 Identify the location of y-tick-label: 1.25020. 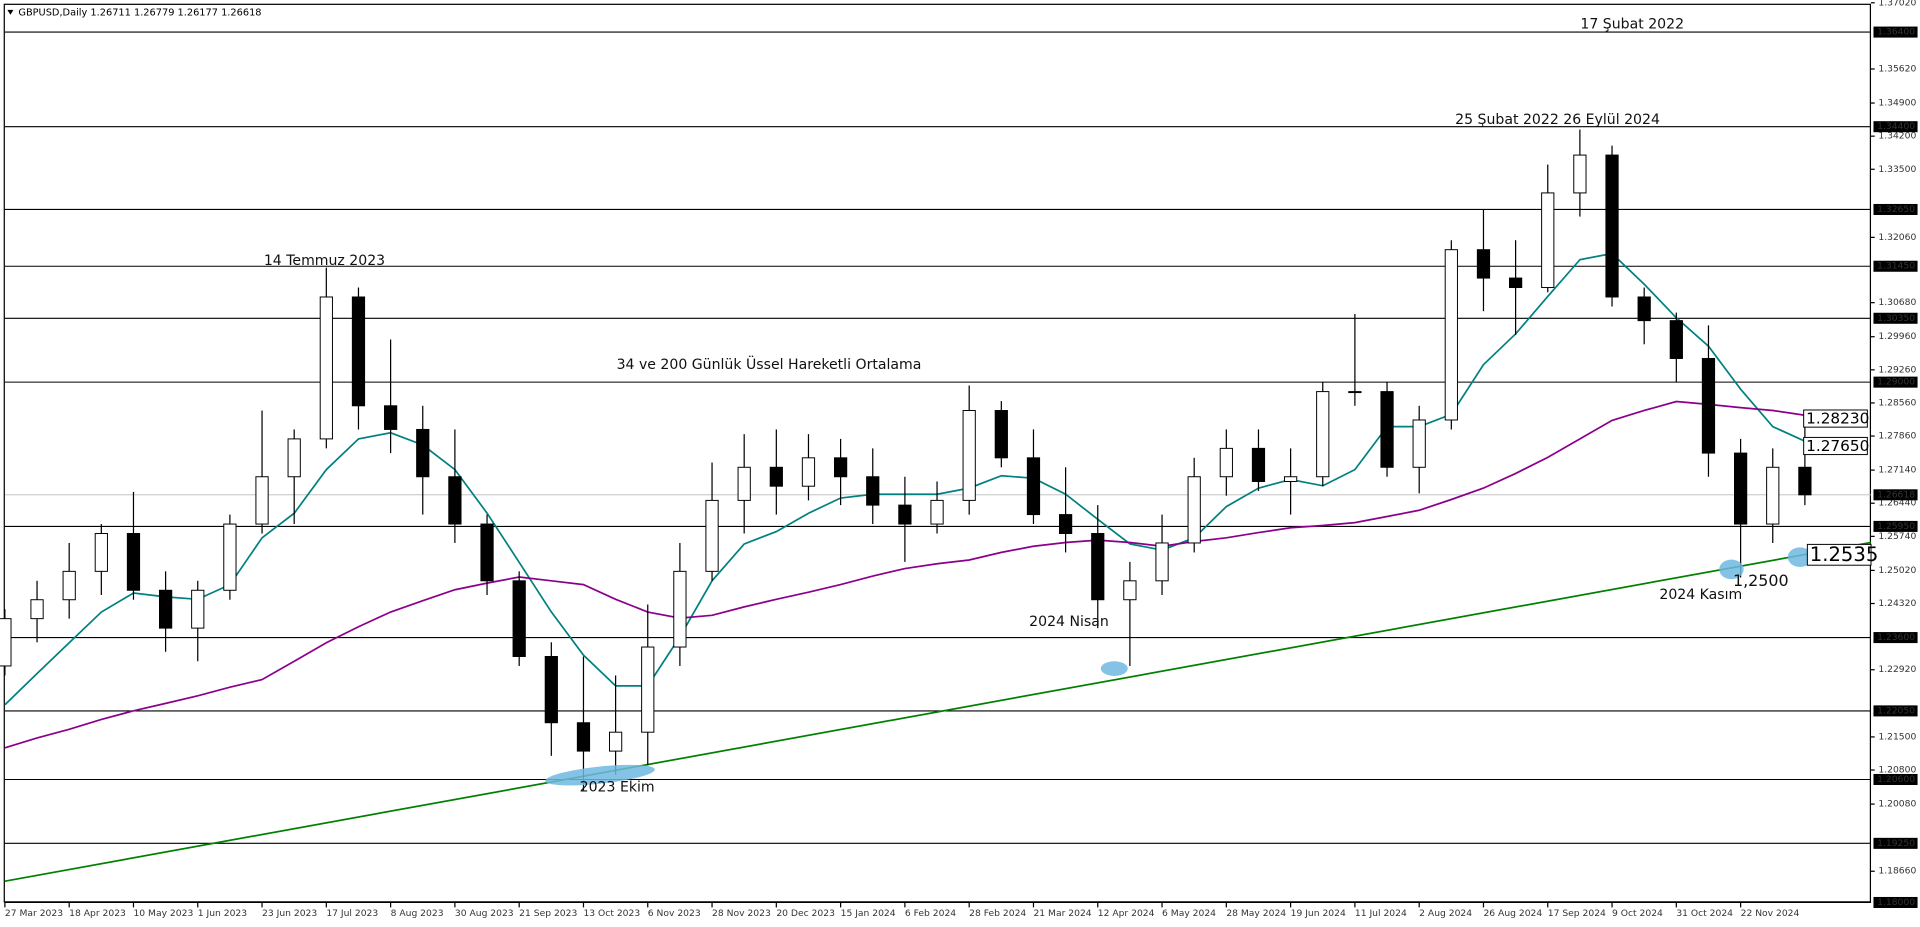
(1897, 570).